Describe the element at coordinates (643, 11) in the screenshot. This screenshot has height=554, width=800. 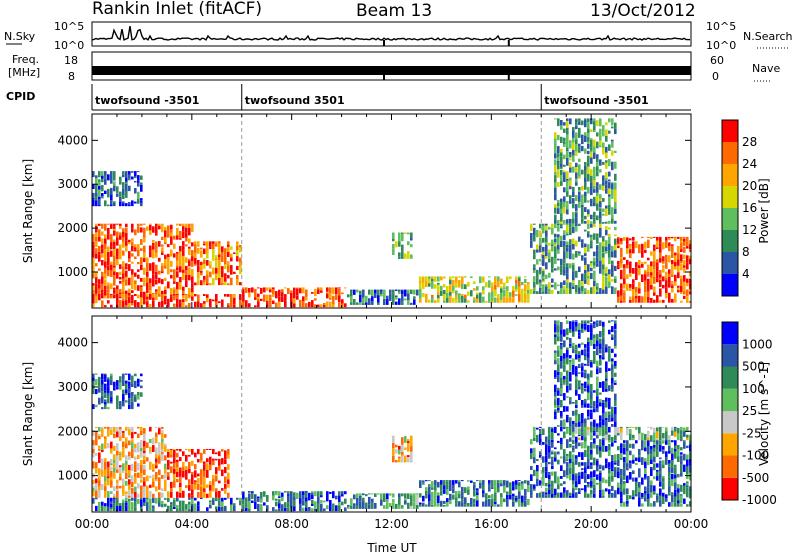
I see `date-title: 13/Oct/2012` at that location.